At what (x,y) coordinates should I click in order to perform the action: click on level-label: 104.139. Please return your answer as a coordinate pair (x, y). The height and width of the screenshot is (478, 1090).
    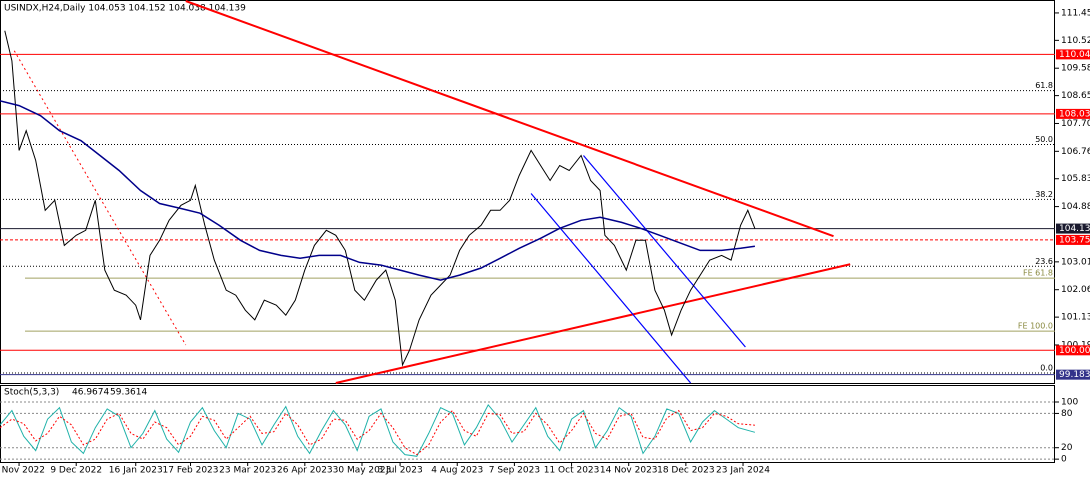
    Looking at the image, I should click on (1074, 229).